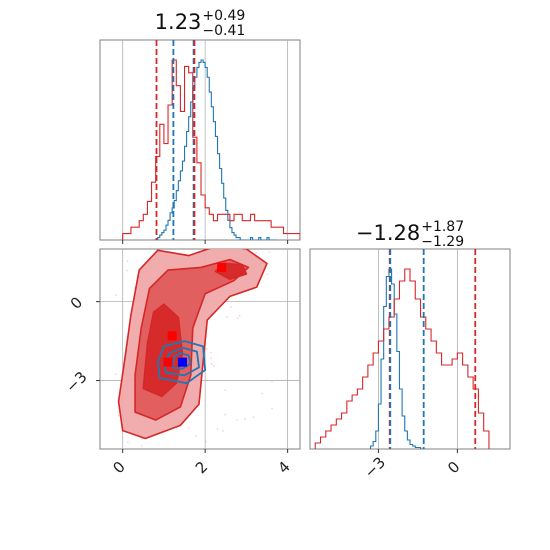 Image resolution: width=550 pixels, height=550 pixels. Describe the element at coordinates (201, 467) in the screenshot. I see `contour-2d-xtick-label: 2` at that location.